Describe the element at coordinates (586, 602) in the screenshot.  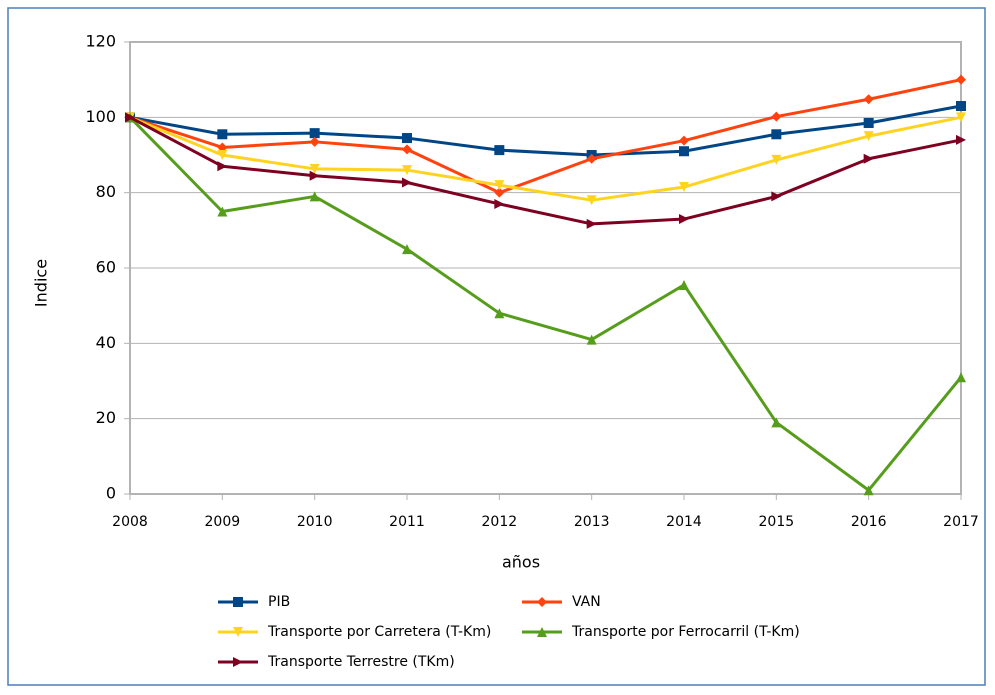
I see `legend-label: VAN` at that location.